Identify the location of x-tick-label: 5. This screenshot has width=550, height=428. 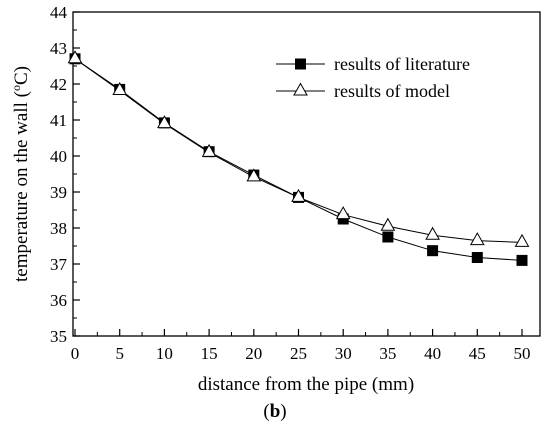
(119, 353).